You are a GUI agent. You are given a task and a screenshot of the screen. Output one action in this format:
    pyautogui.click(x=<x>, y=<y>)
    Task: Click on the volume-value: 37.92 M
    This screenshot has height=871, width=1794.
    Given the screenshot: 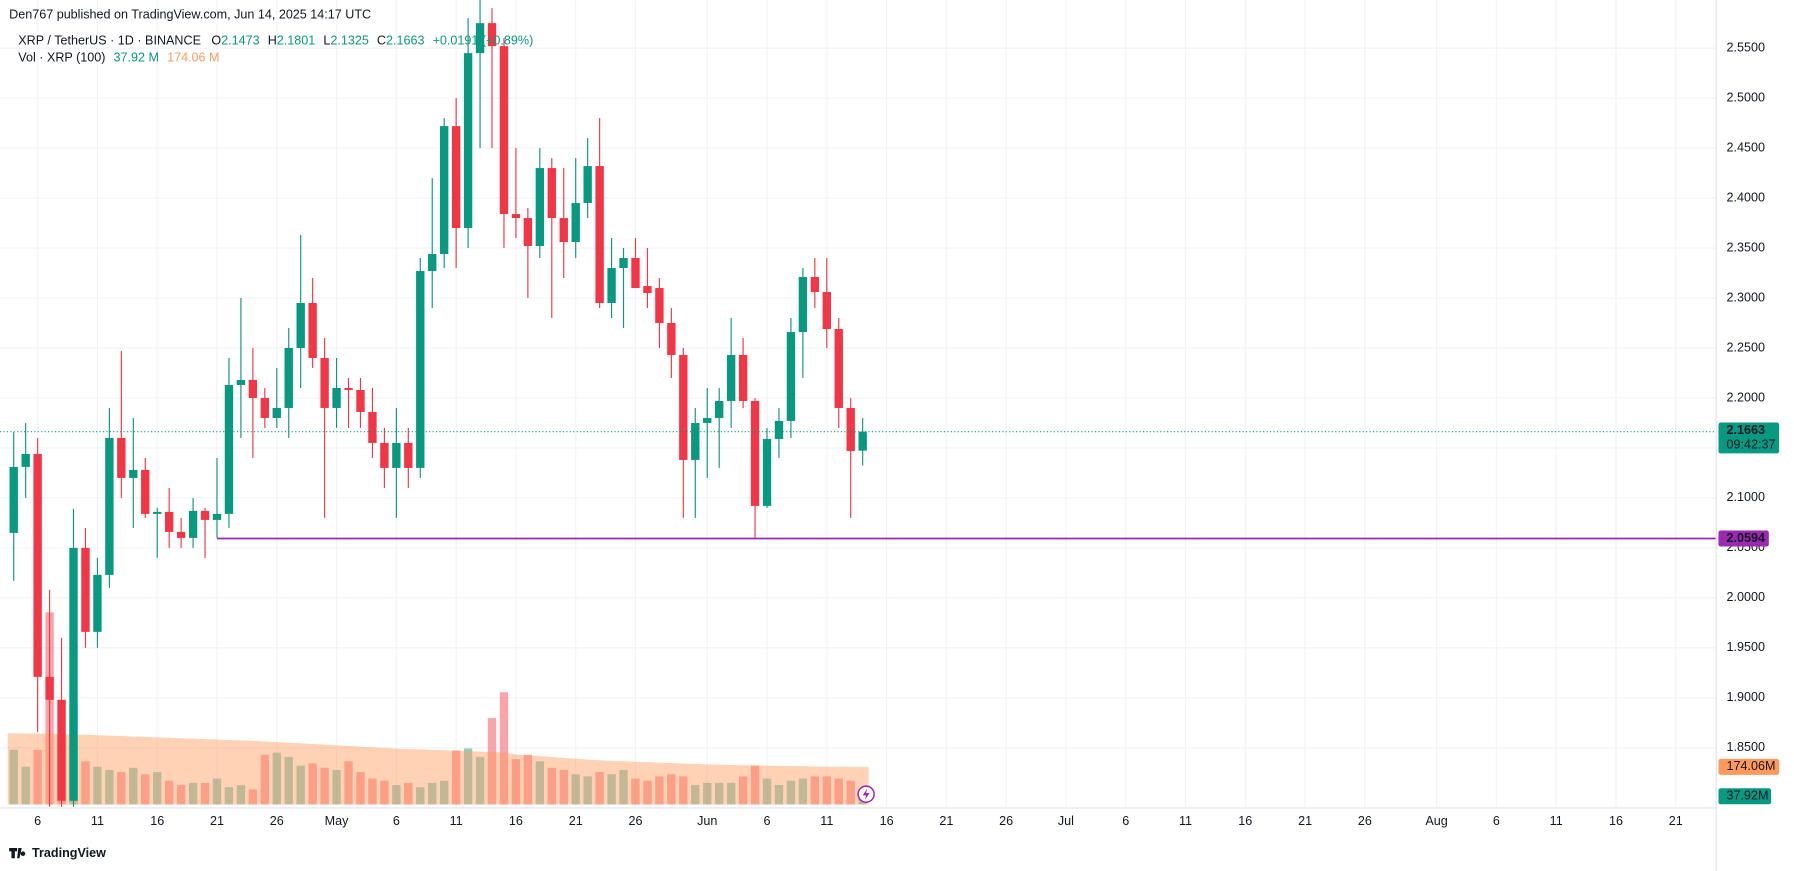 What is the action you would take?
    pyautogui.click(x=136, y=58)
    